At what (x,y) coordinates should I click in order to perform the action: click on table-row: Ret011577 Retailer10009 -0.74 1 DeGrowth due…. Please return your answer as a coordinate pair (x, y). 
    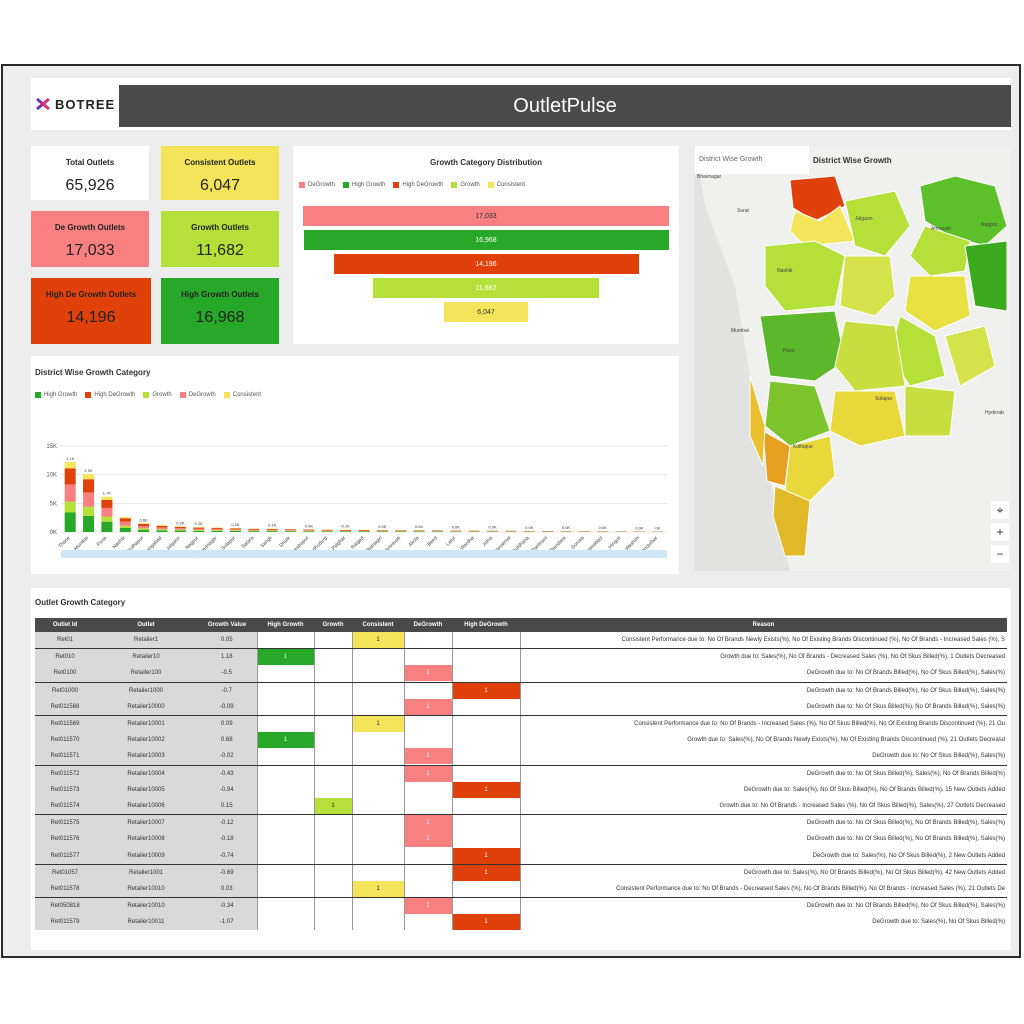
    Looking at the image, I should click on (521, 856).